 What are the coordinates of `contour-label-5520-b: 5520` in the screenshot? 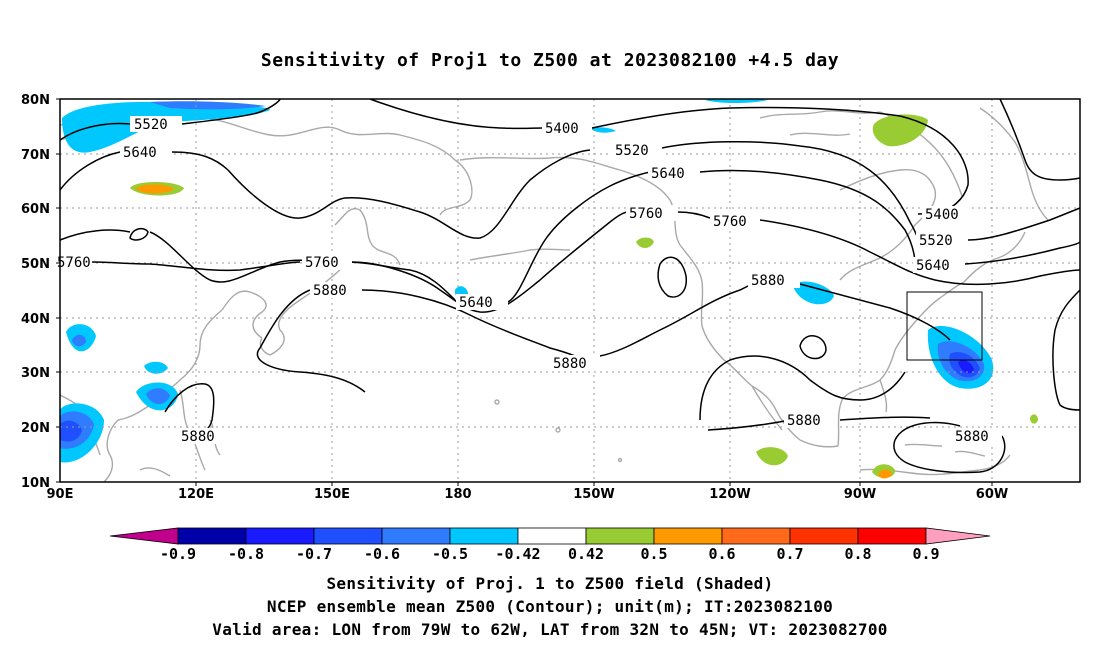 It's located at (632, 151).